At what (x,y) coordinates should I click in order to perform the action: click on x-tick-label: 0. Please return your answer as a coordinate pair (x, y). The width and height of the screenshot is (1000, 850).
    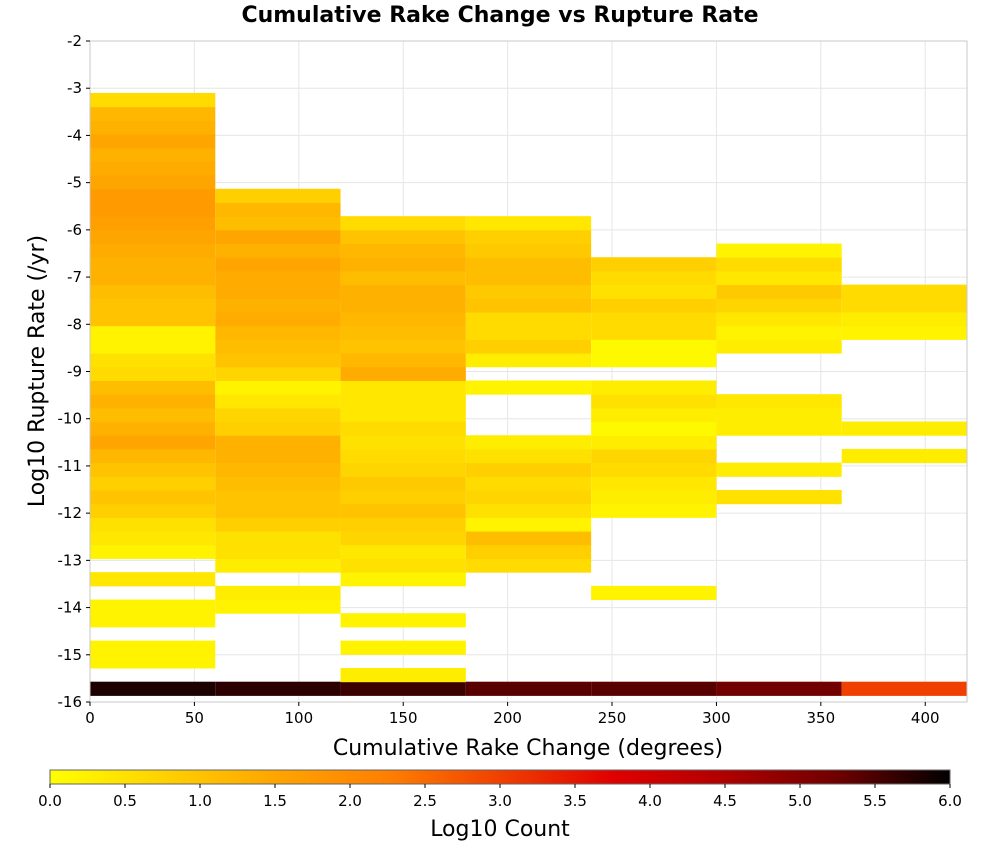
    Looking at the image, I should click on (90, 718).